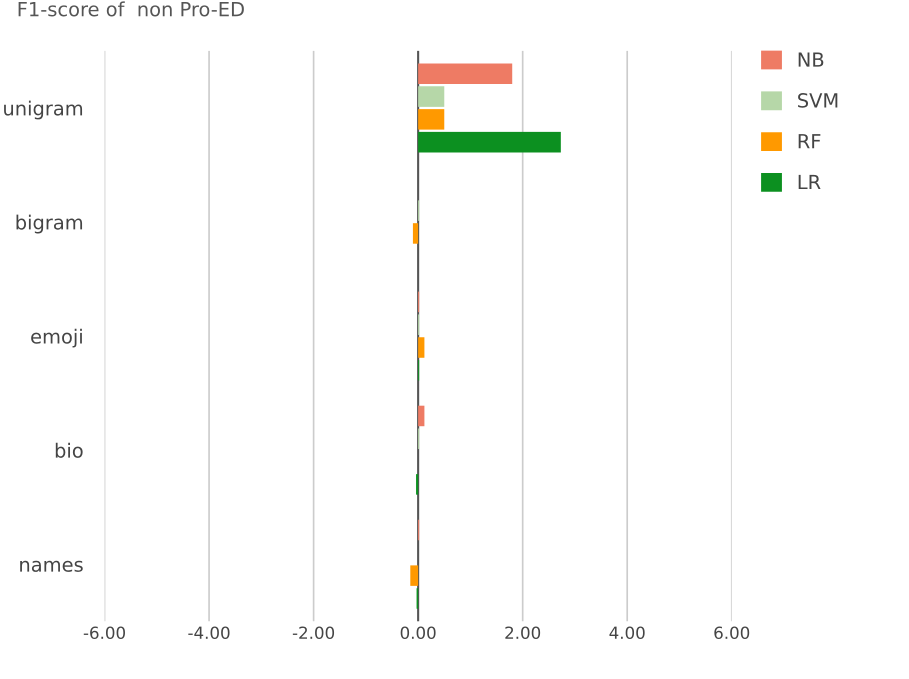 Image resolution: width=909 pixels, height=679 pixels. I want to click on legend-label: NB, so click(811, 59).